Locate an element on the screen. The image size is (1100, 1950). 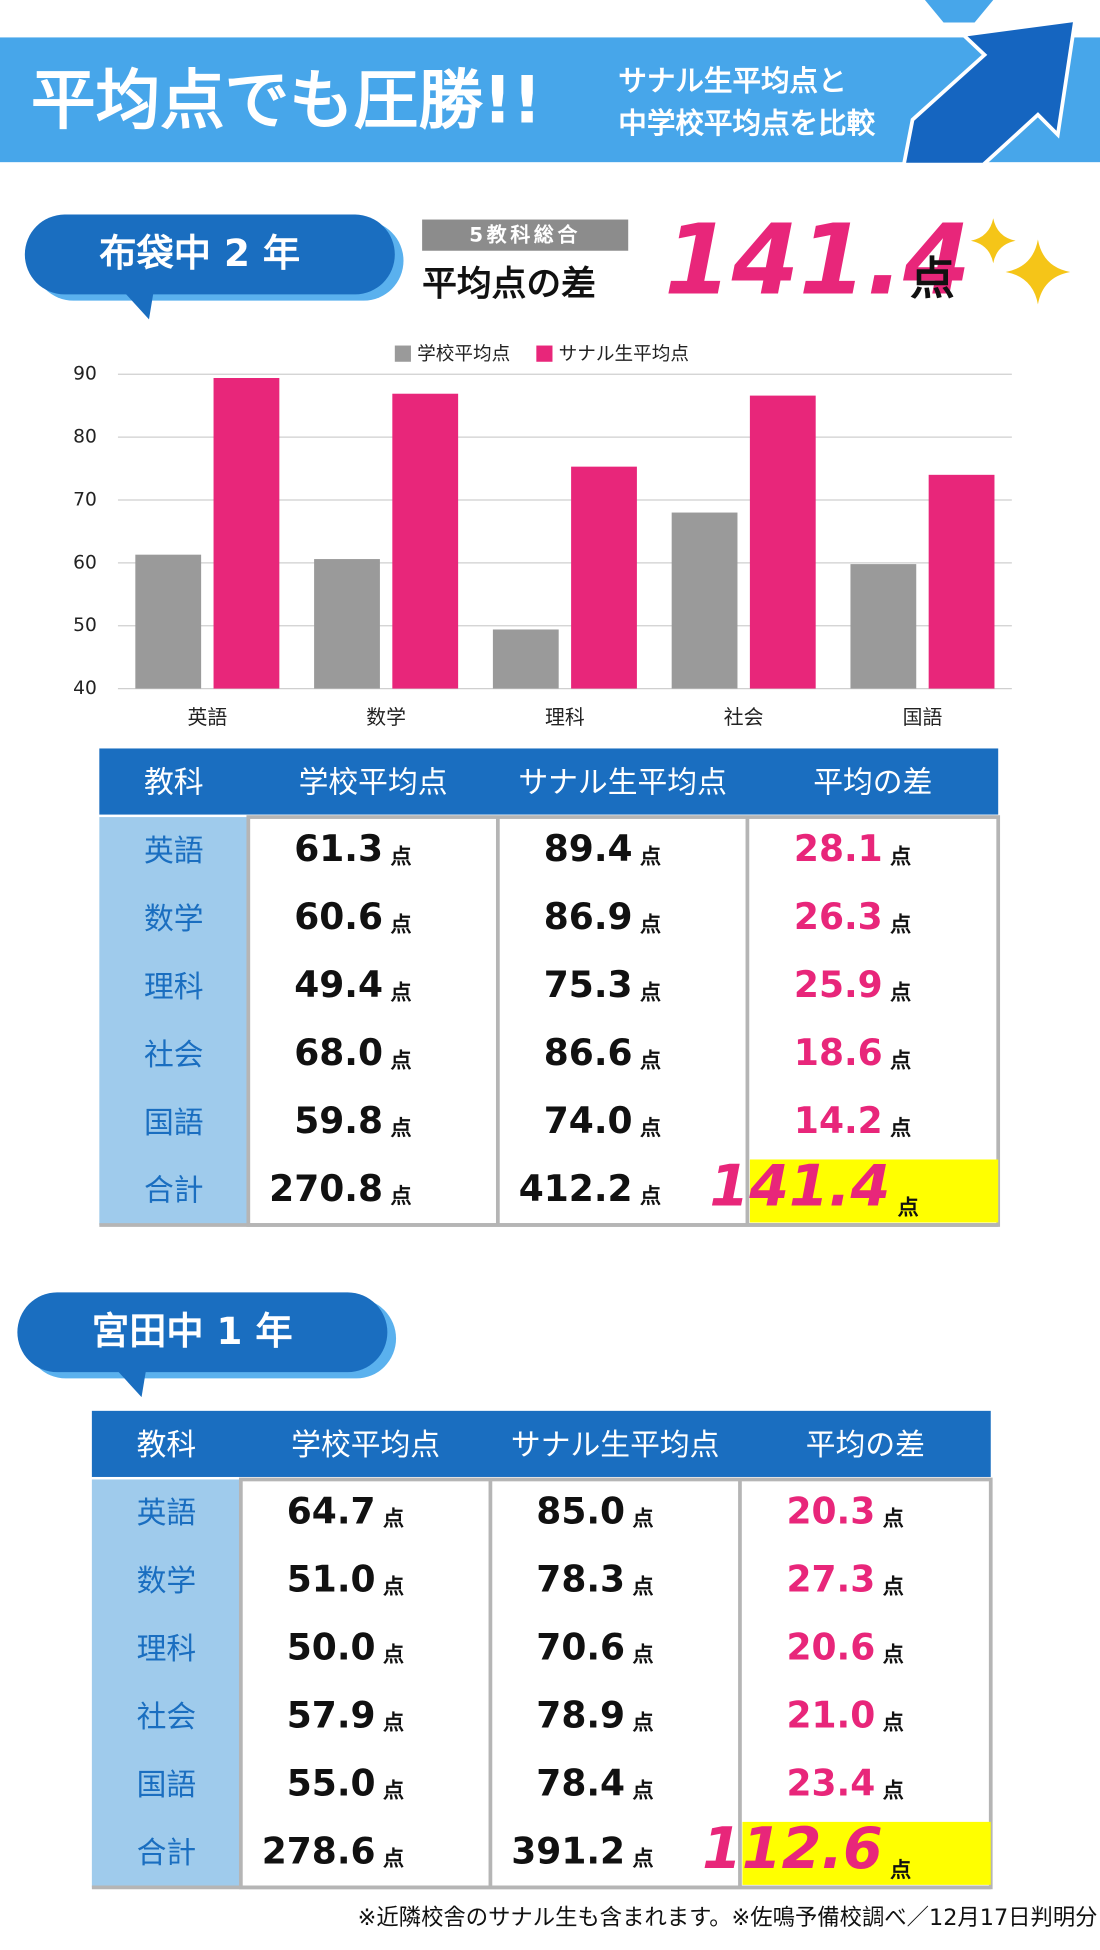
score-value: 78.4 is located at coordinates (580, 1783).